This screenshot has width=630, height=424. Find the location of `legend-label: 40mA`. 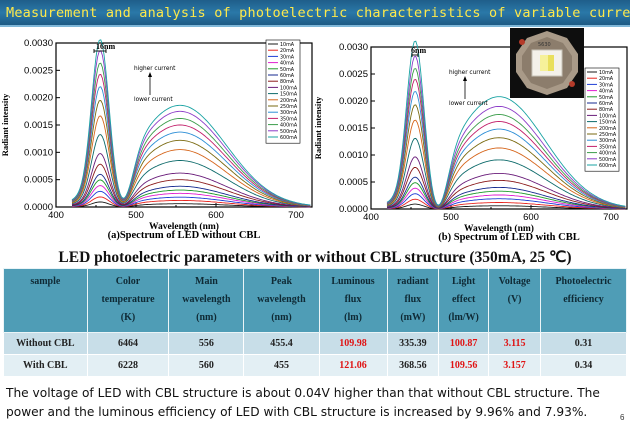

legend-label: 40mA is located at coordinates (606, 92).